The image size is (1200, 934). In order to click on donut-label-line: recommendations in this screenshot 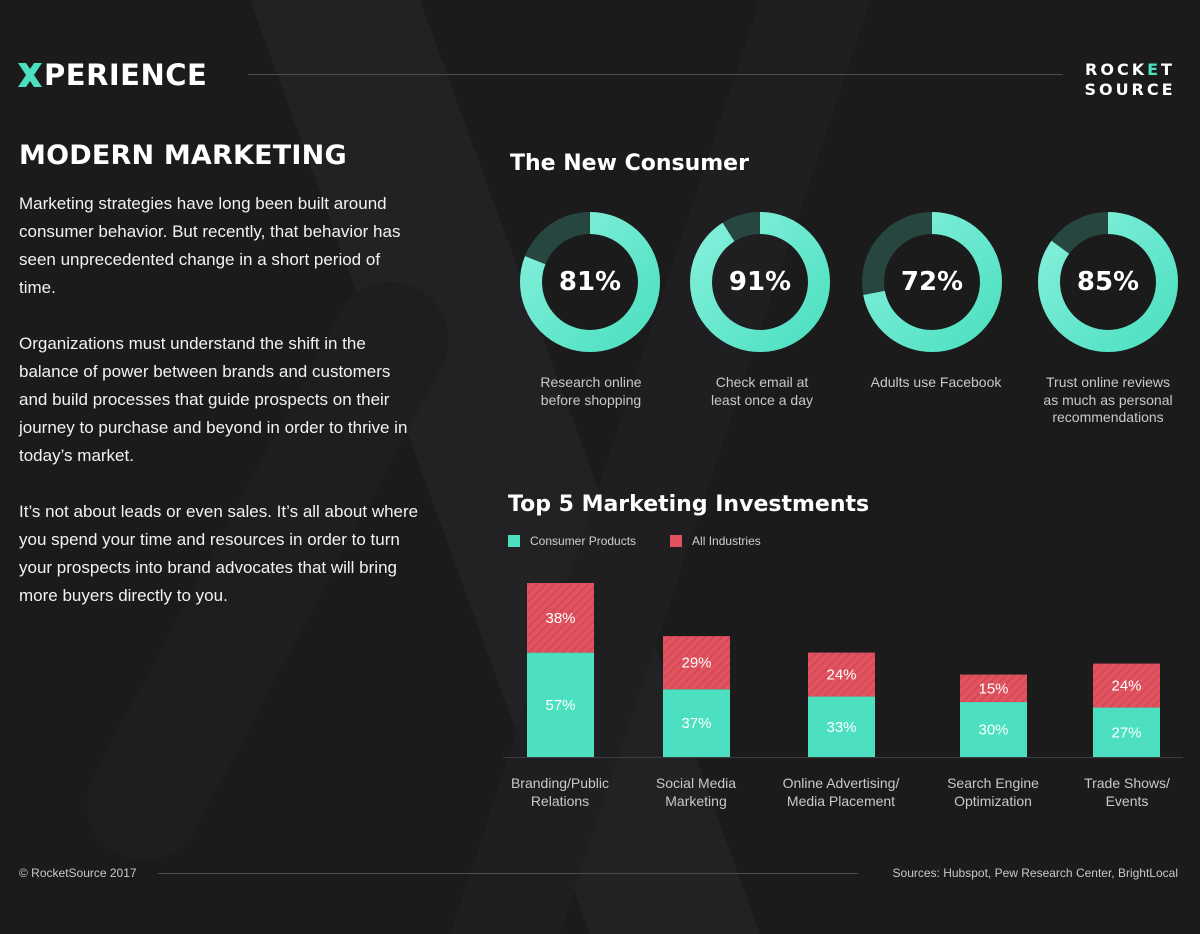, I will do `click(1108, 417)`.